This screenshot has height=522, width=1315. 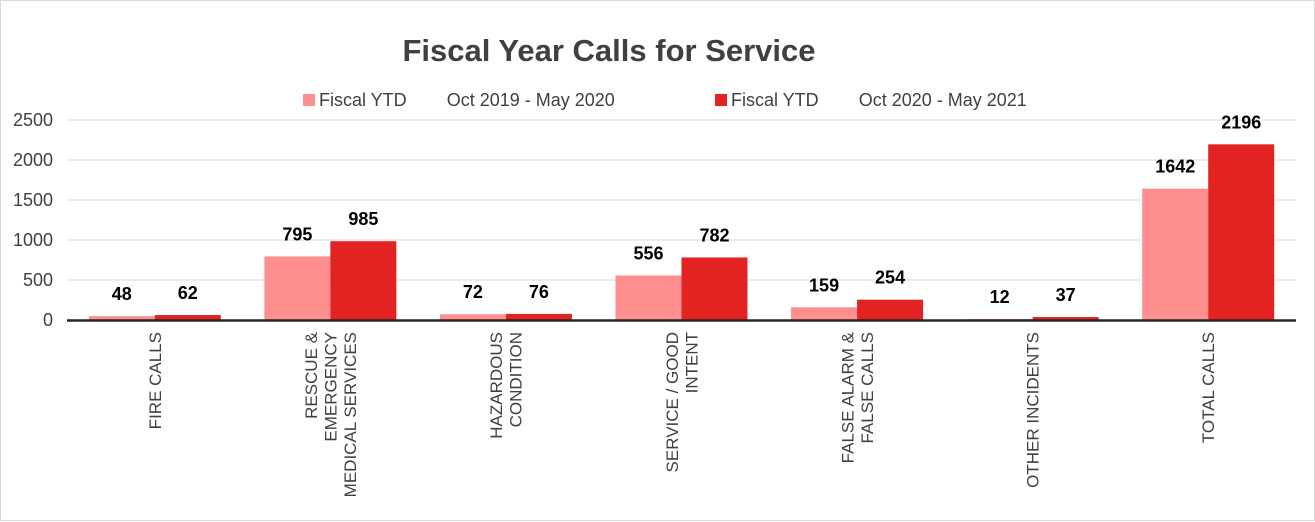 I want to click on x-category-line: SERVICE / GOOD, so click(x=672, y=402).